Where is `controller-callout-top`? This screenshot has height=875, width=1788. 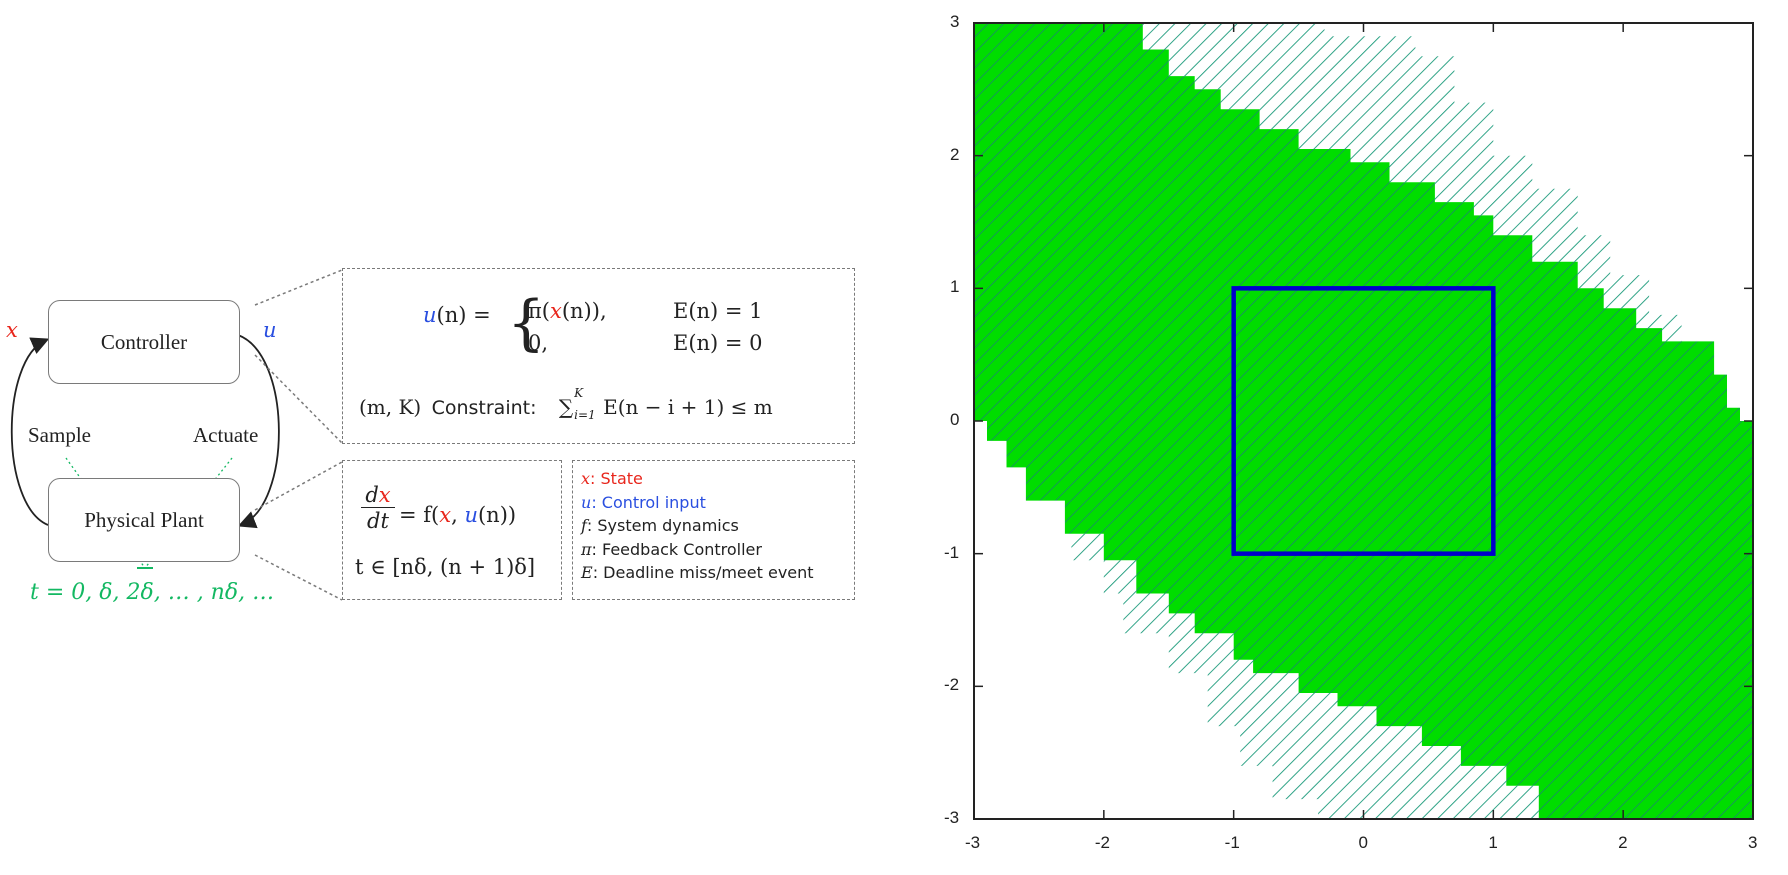
controller-callout-top is located at coordinates (298, 287).